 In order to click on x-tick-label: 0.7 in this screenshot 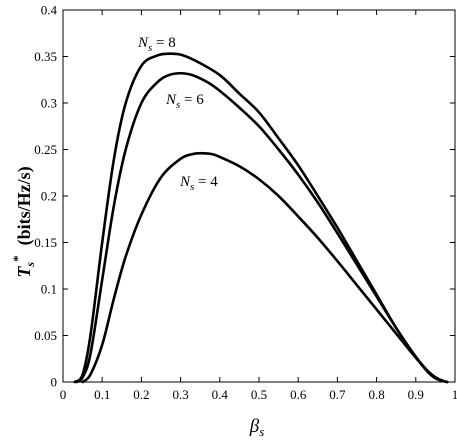, I will do `click(337, 394)`.